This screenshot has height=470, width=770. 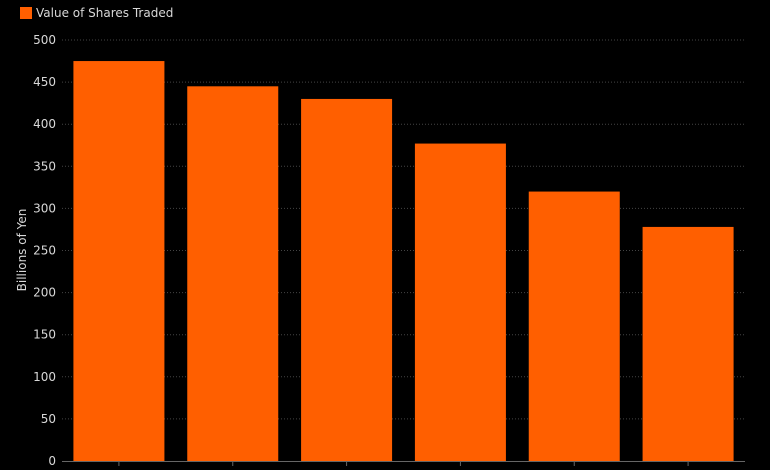 What do you see at coordinates (52, 461) in the screenshot?
I see `y-tick-label: 0` at bounding box center [52, 461].